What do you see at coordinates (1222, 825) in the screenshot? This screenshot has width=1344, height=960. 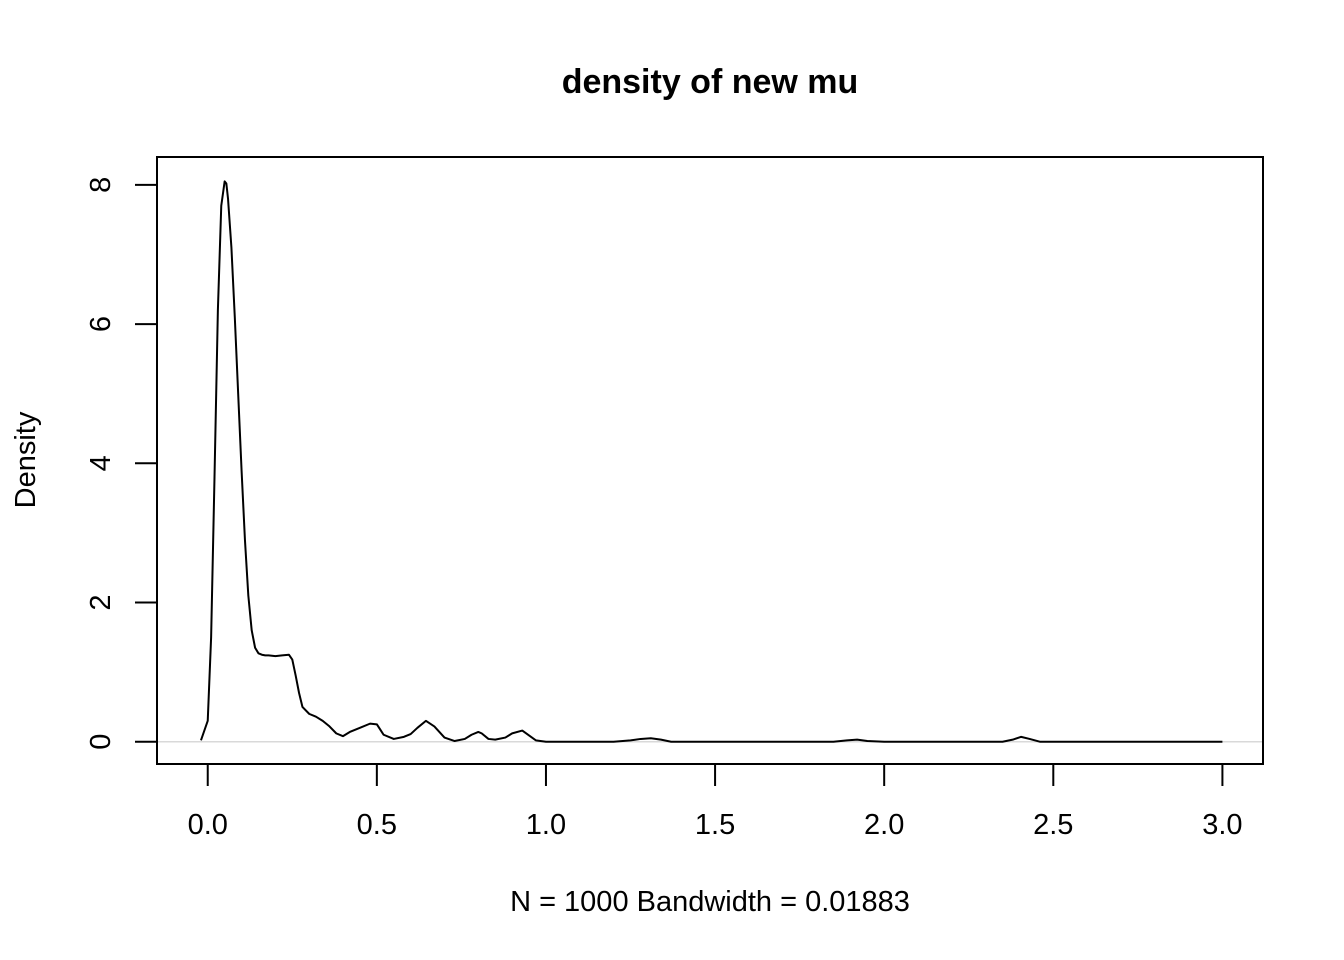 I see `x-tick-label: 3.0` at bounding box center [1222, 825].